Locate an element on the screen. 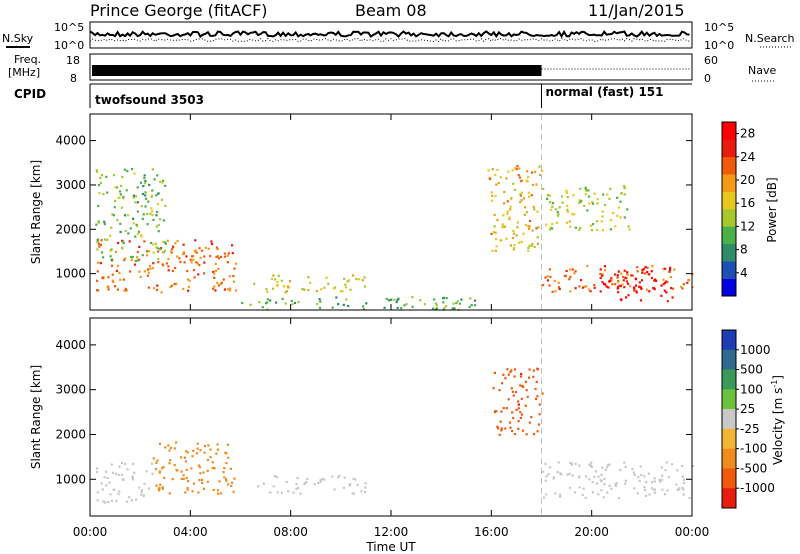 This screenshot has height=554, width=800. noise-tick-right-bottom: 10^0 is located at coordinates (719, 45).